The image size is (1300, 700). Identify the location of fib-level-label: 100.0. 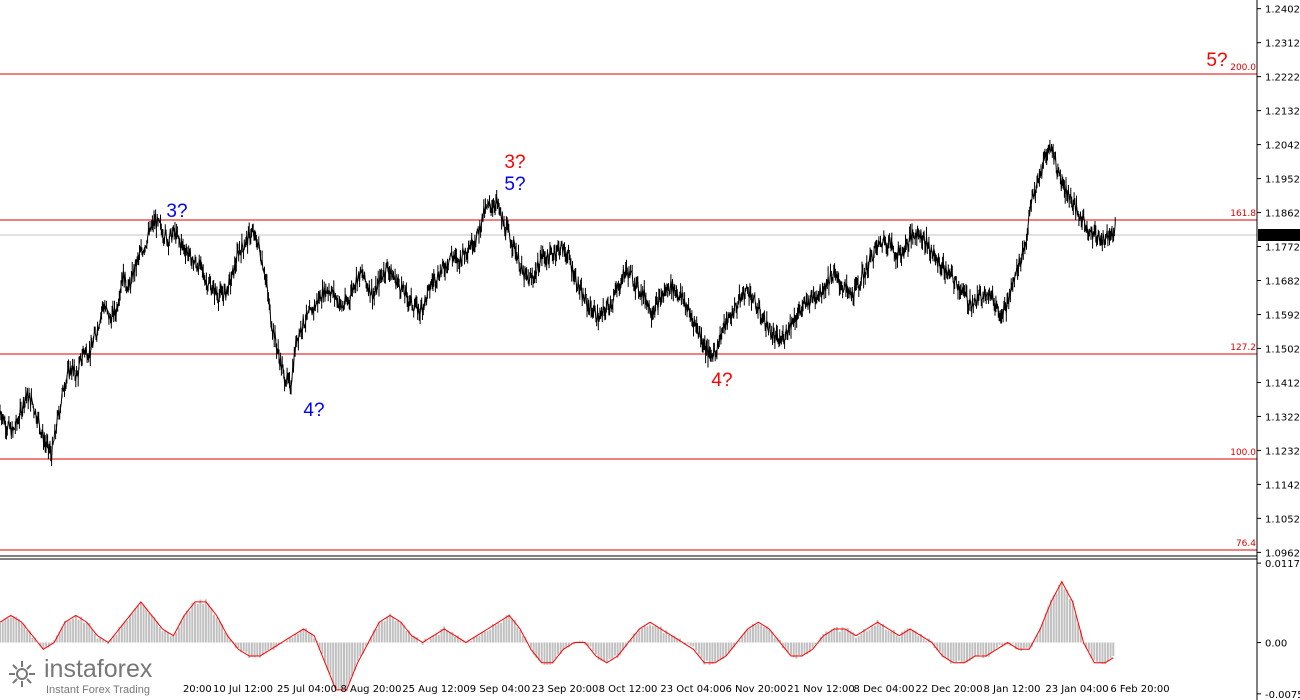
(1243, 453).